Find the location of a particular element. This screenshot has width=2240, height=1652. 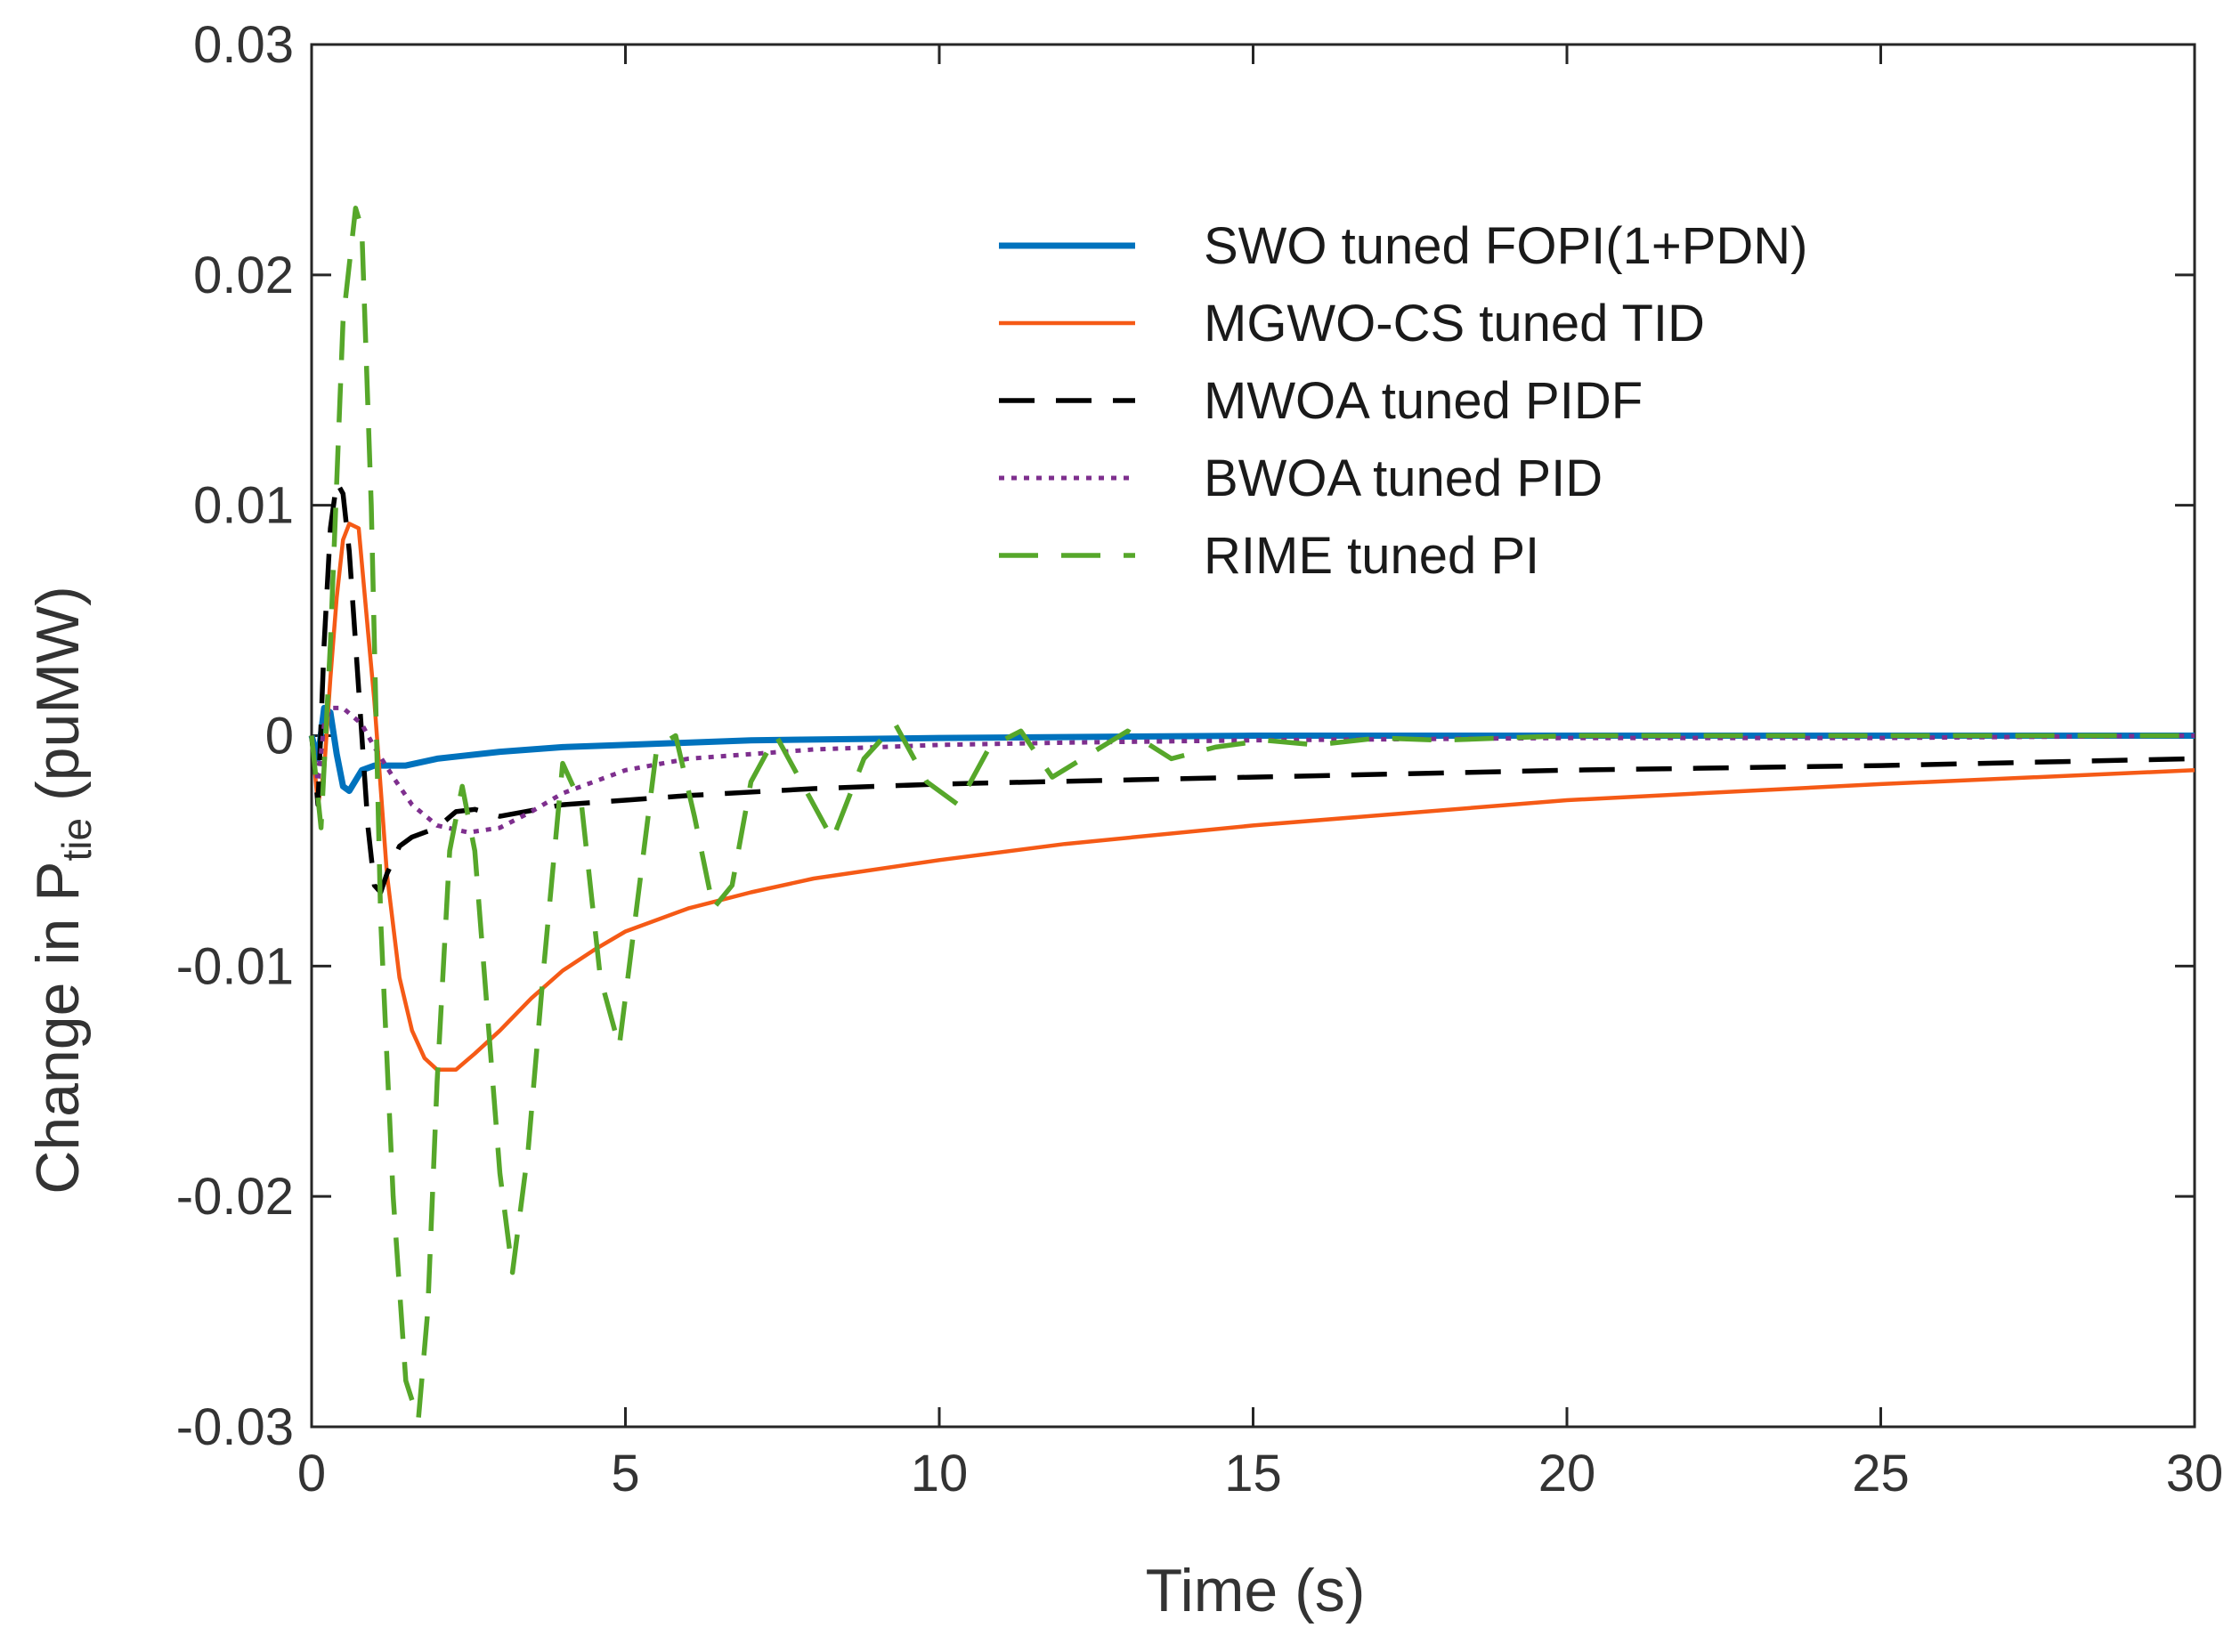

x-tick-label: 5 is located at coordinates (625, 1473).